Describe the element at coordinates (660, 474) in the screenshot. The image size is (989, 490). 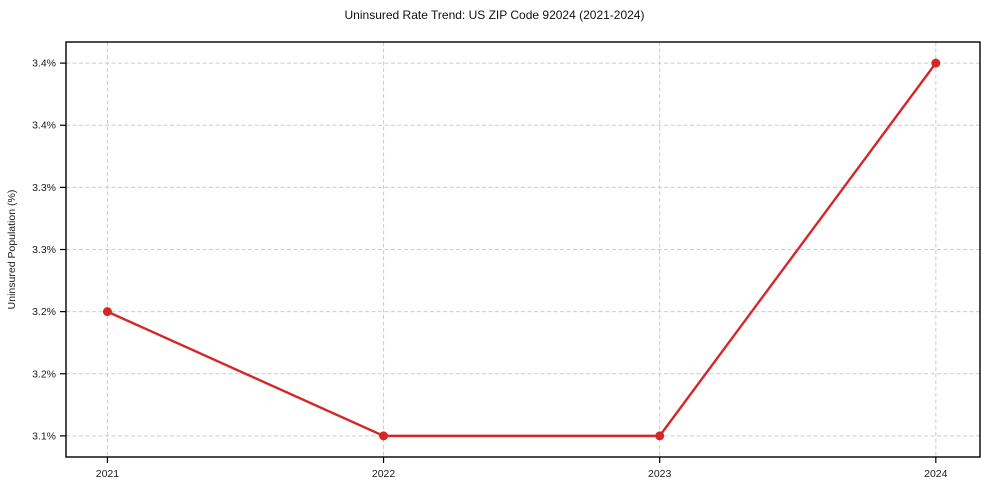
I see `x-tick-label: 2023` at that location.